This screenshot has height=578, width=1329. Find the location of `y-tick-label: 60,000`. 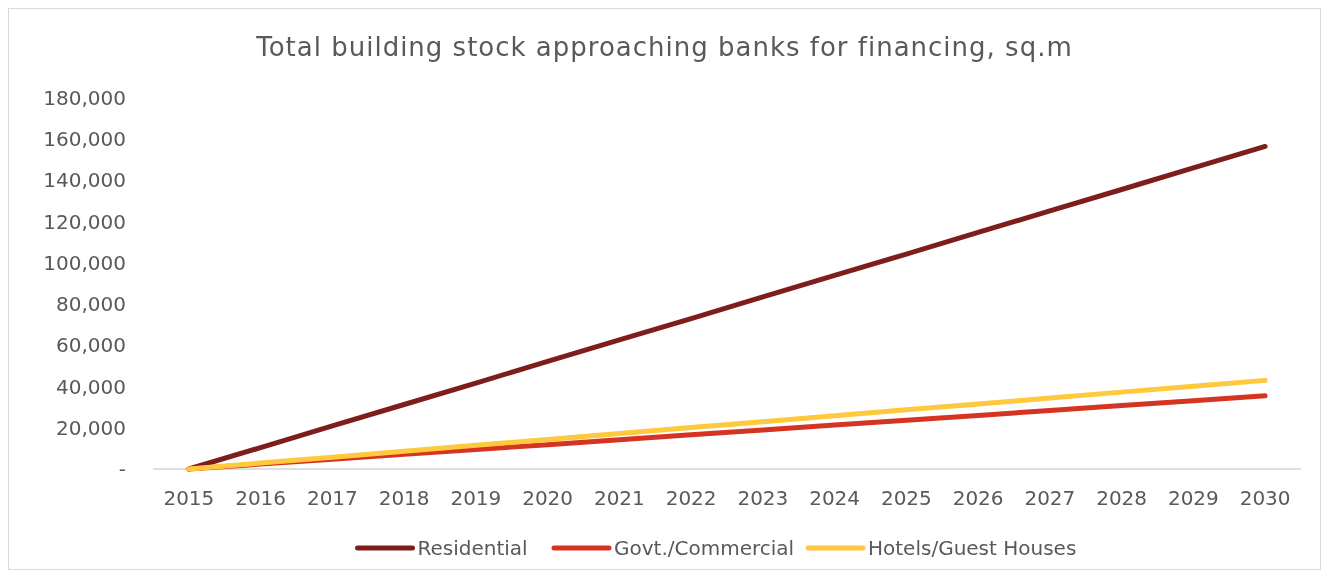

y-tick-label: 60,000 is located at coordinates (91, 345).